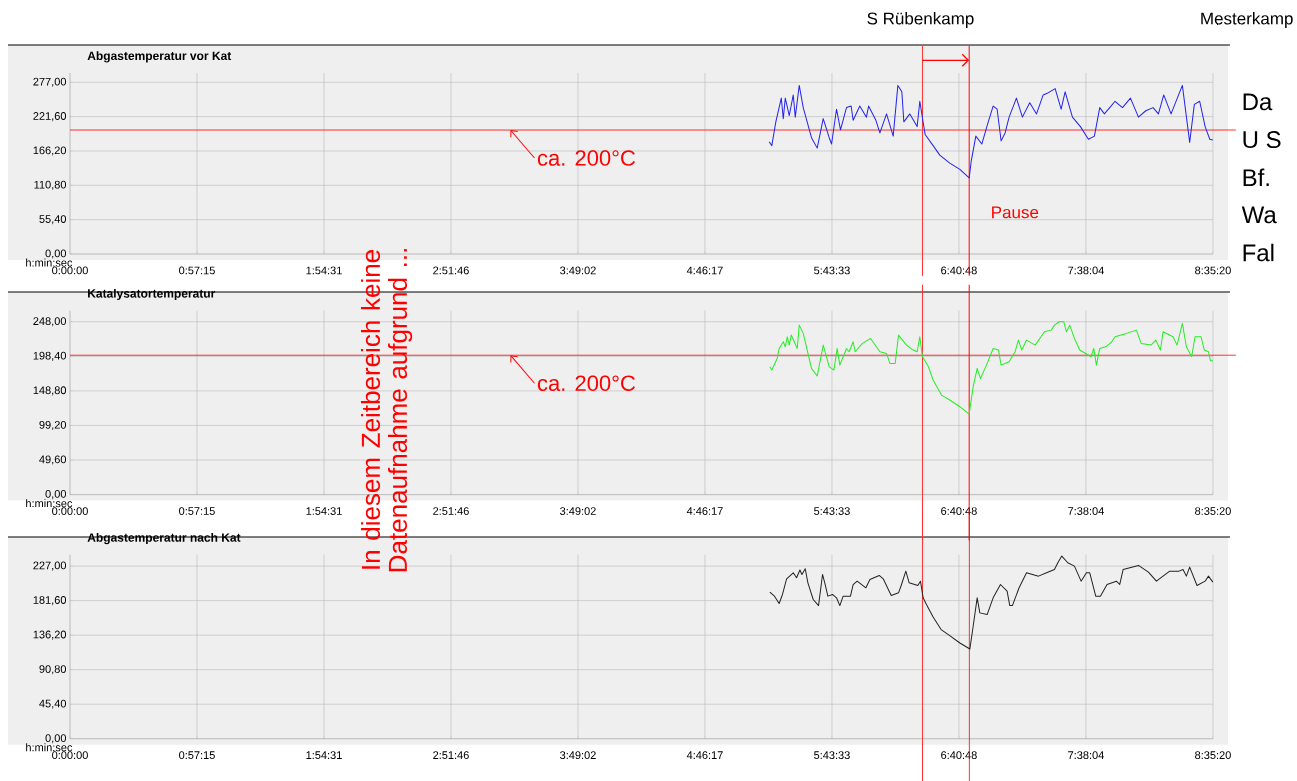 The image size is (1297, 781). Describe the element at coordinates (159, 57) in the screenshot. I see `chart-title: Abgastemperatur vor Kat` at that location.